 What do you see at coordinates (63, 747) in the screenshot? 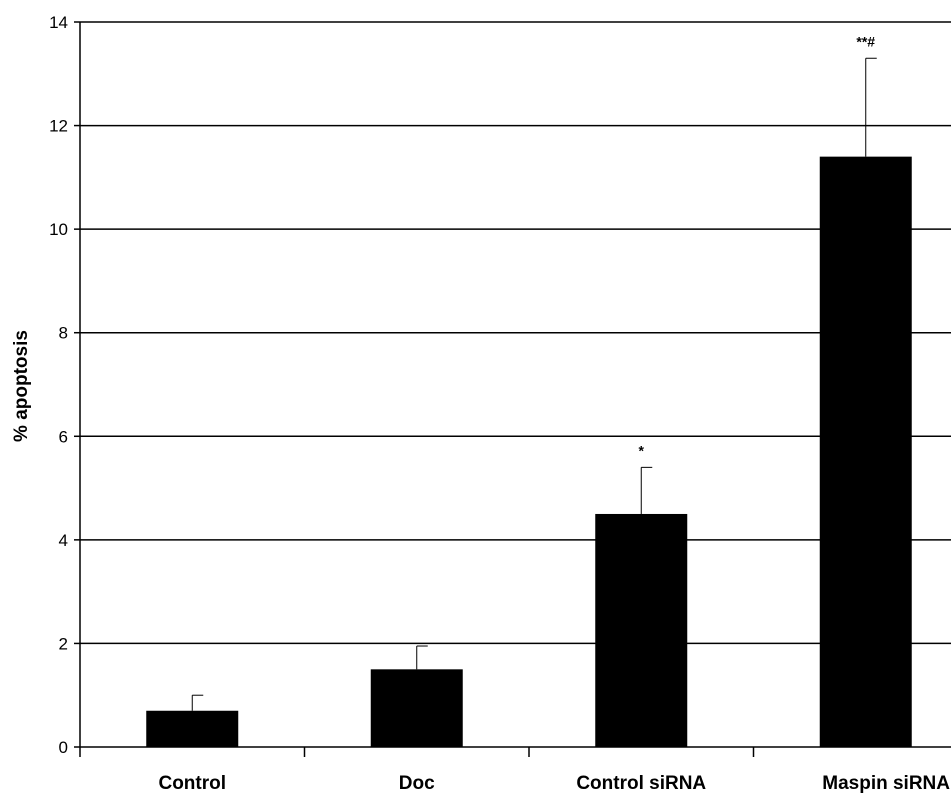
I see `y-tick-label: 0` at bounding box center [63, 747].